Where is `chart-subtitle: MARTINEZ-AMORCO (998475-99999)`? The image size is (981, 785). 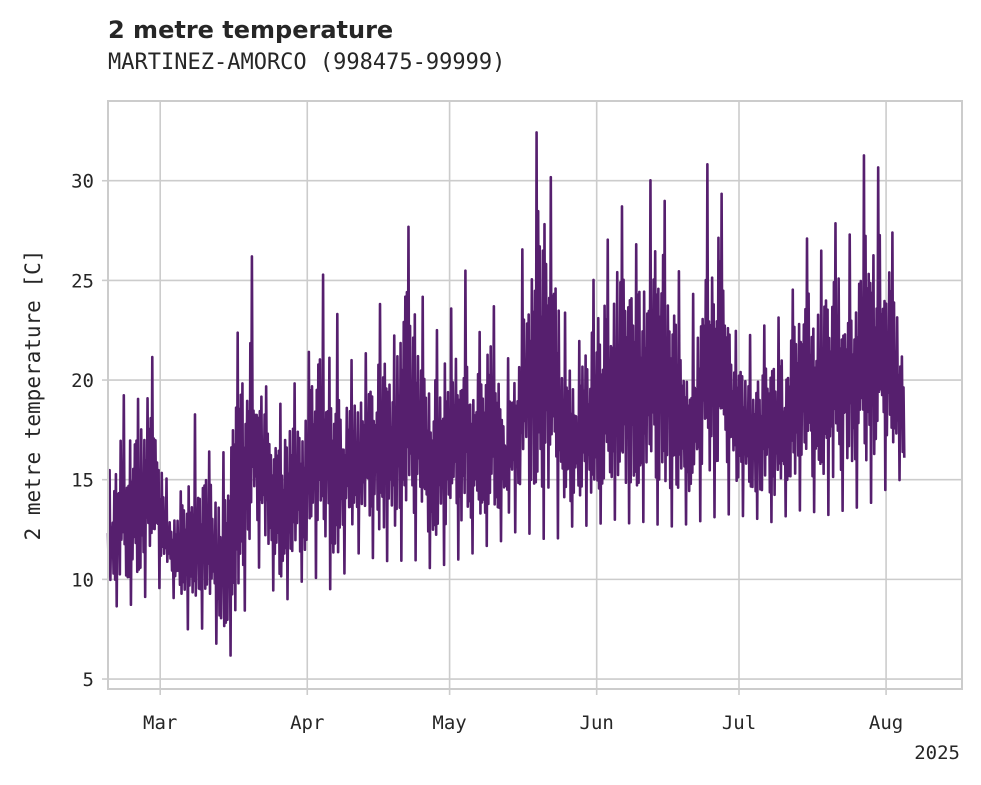
chart-subtitle: MARTINEZ-AMORCO (998475-99999) is located at coordinates (307, 62).